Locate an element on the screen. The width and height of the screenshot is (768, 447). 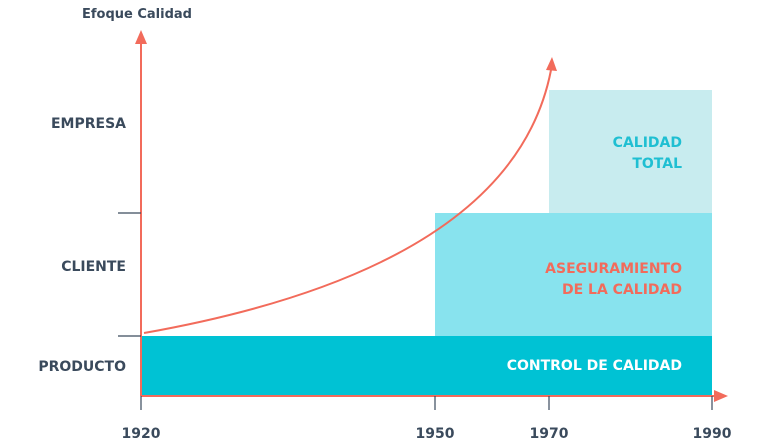
aseguramiento-line1: ASEGURAMIENTO is located at coordinates (613, 269).